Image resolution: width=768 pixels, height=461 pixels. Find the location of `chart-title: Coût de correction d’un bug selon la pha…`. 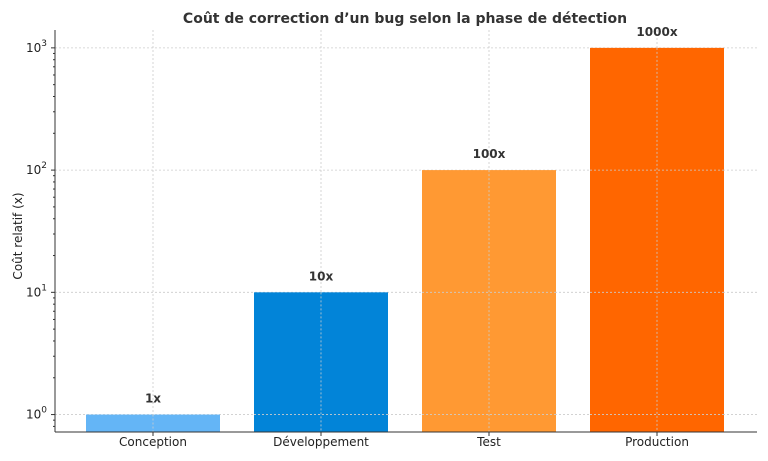

chart-title: Coût de correction d’un bug selon la pha… is located at coordinates (405, 19).